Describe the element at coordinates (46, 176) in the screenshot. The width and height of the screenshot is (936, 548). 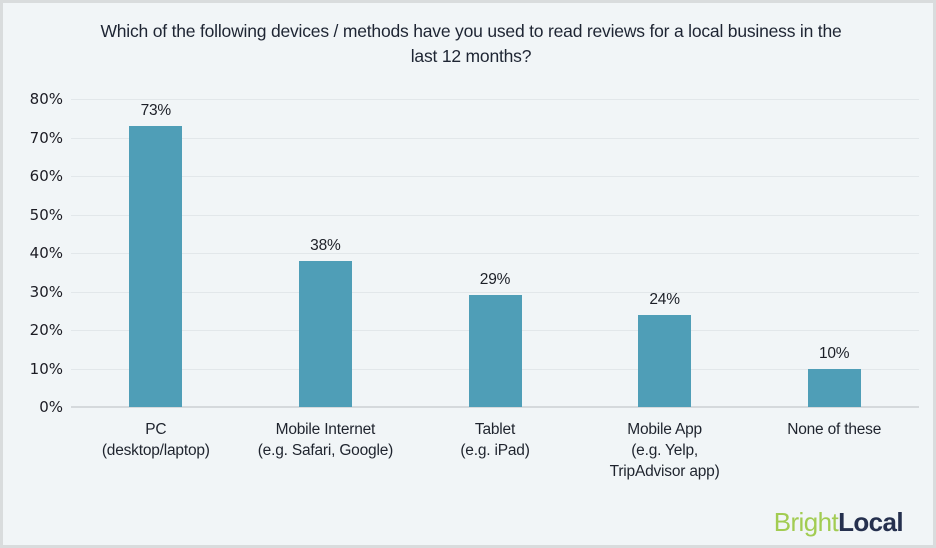
I see `y-axis-label: 60%` at that location.